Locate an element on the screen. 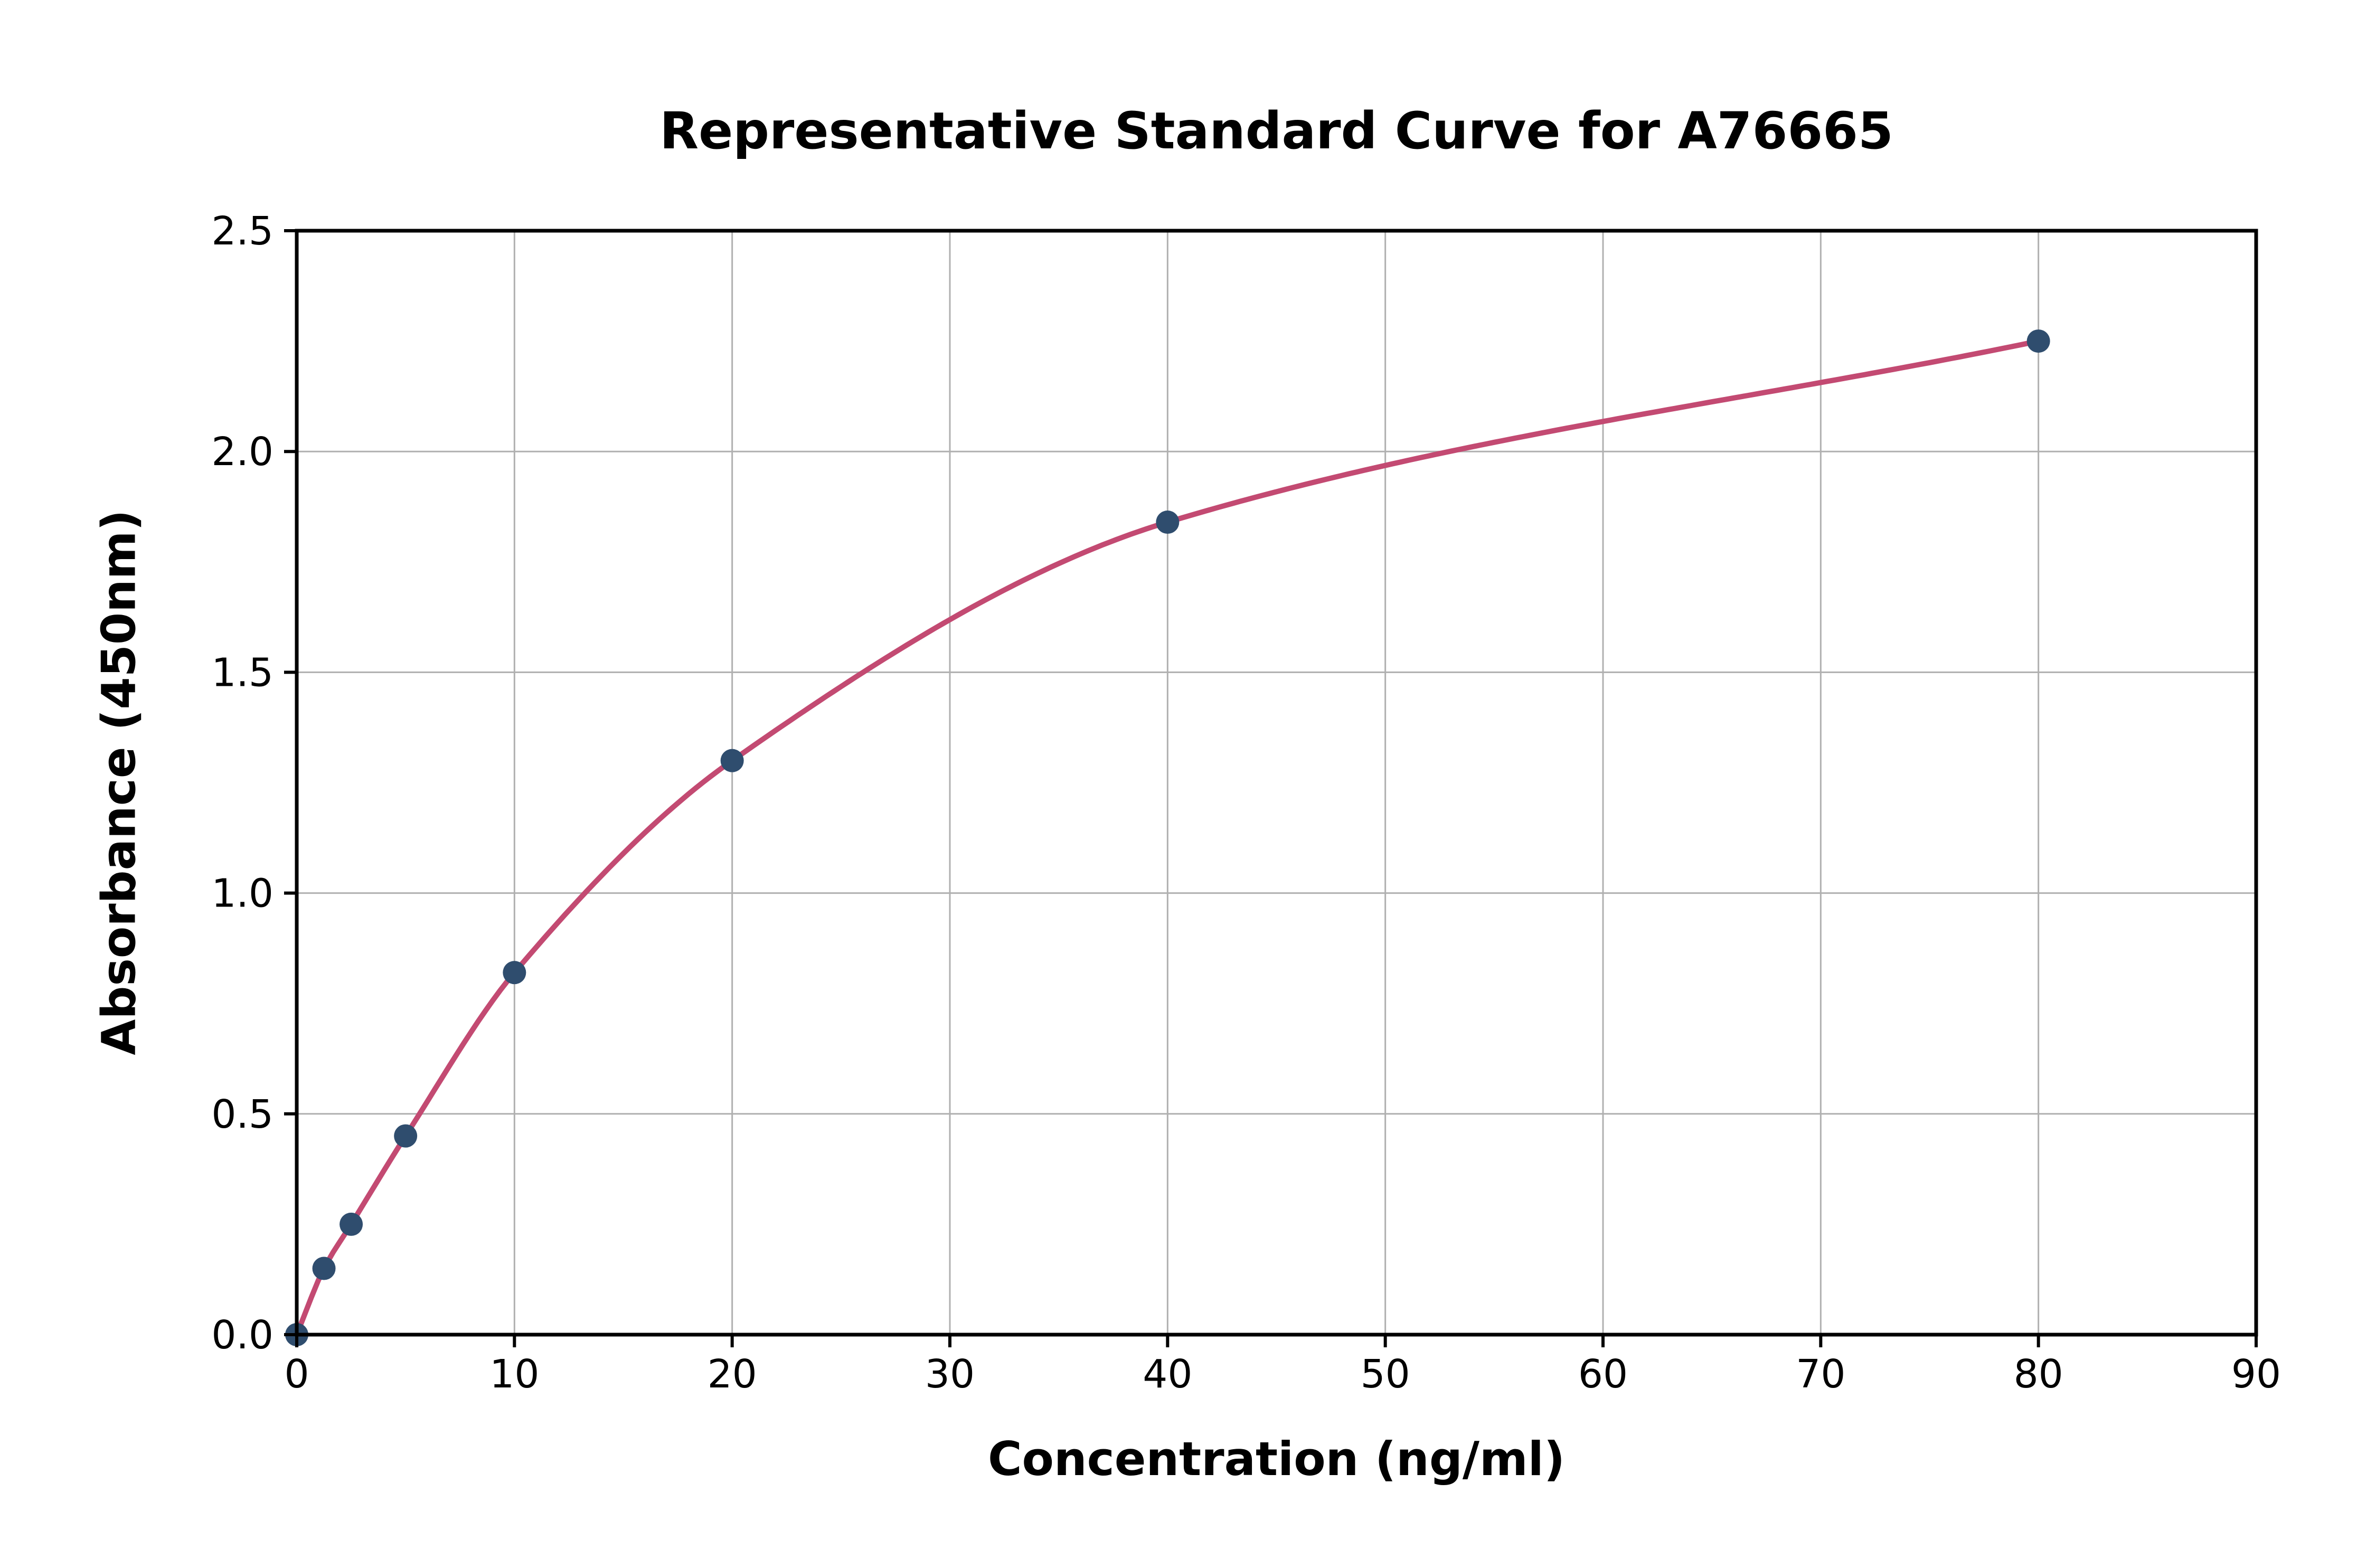  x-tick-label: 90 is located at coordinates (2256, 1374).